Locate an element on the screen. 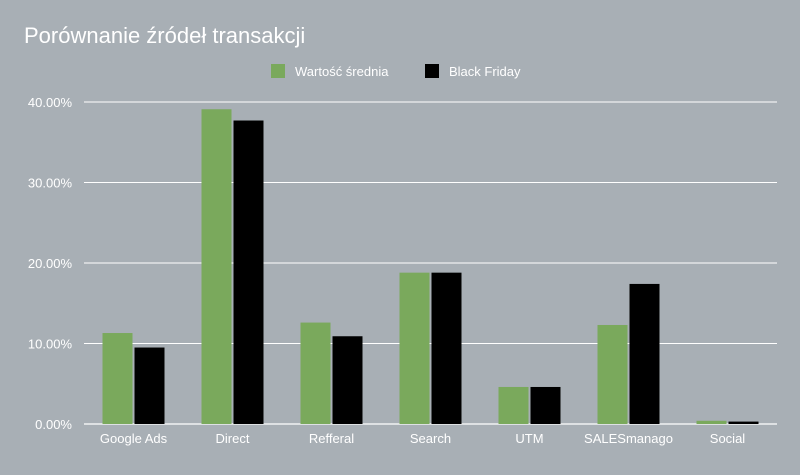 The height and width of the screenshot is (475, 800). legend-label-black-friday: Black Friday is located at coordinates (485, 71).